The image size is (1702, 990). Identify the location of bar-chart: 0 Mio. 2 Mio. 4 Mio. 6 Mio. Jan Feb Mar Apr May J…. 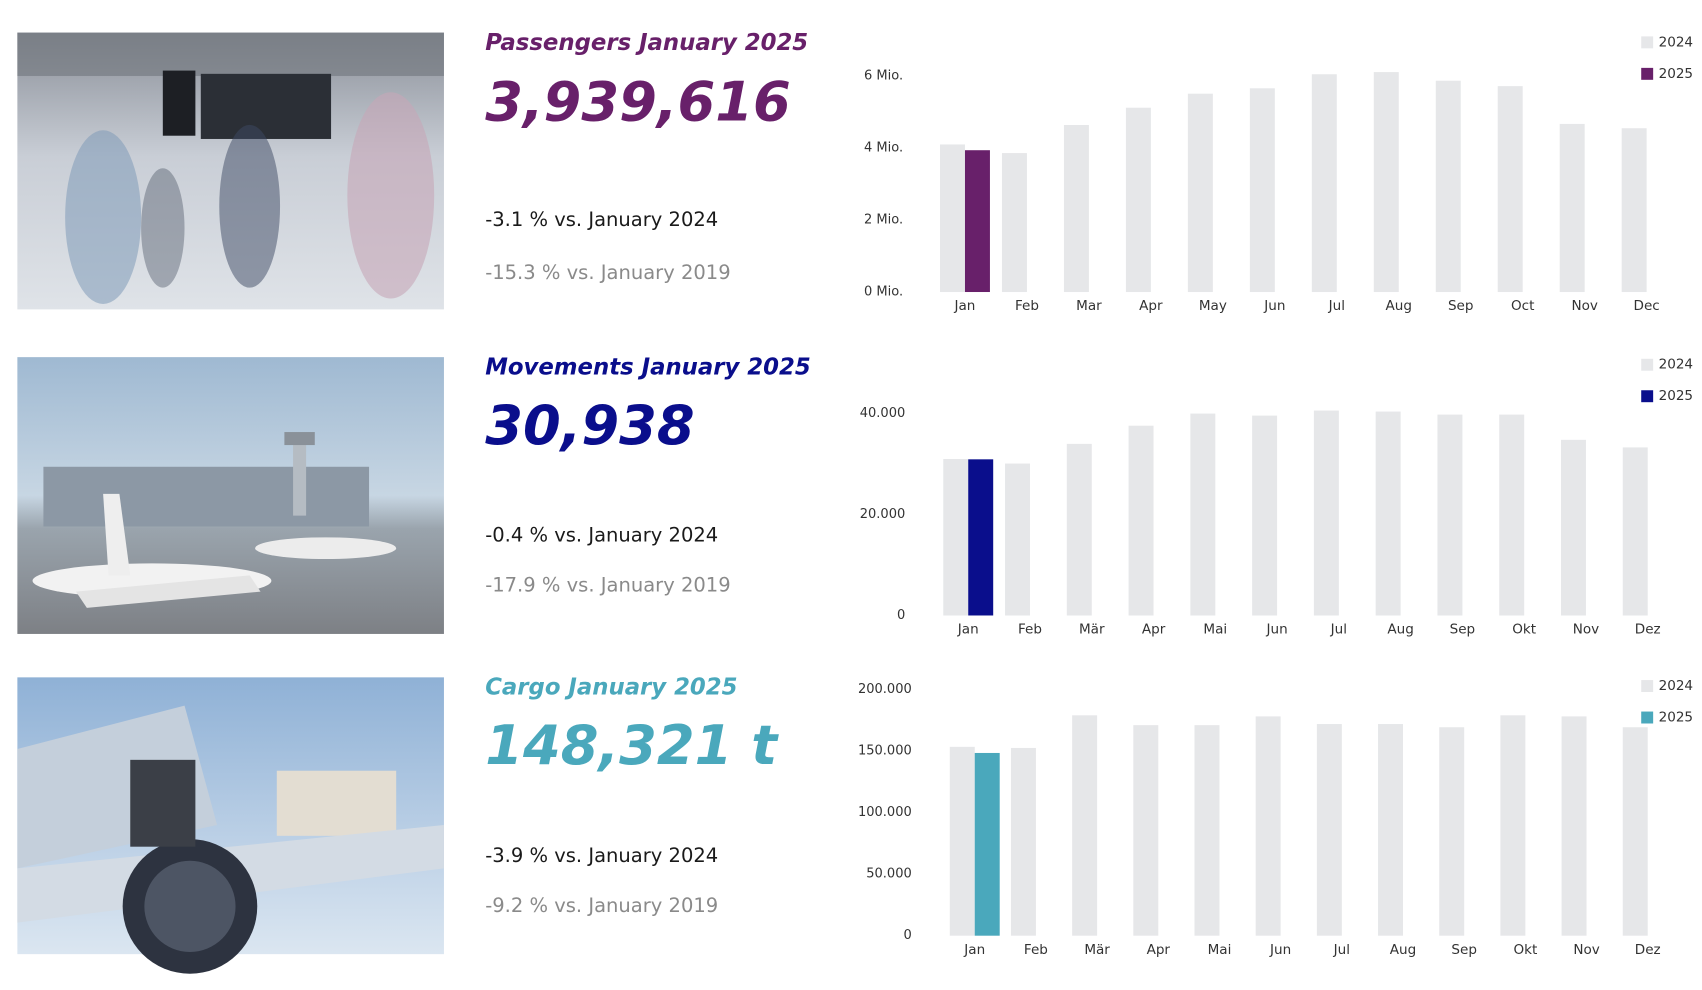
(1278, 174).